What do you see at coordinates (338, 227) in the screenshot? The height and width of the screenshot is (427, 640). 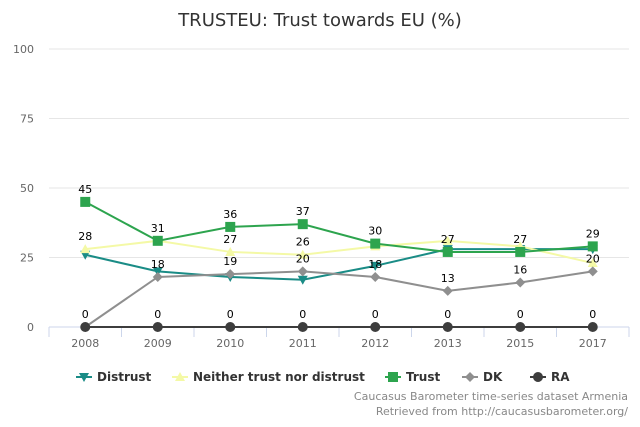 I see `series-line-trust` at bounding box center [338, 227].